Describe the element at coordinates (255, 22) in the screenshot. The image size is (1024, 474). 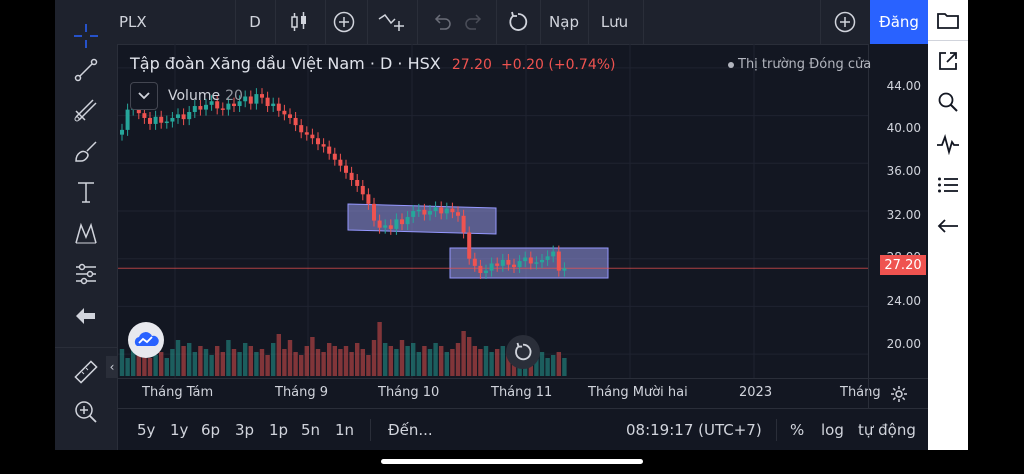
I see `interval-button: D` at that location.